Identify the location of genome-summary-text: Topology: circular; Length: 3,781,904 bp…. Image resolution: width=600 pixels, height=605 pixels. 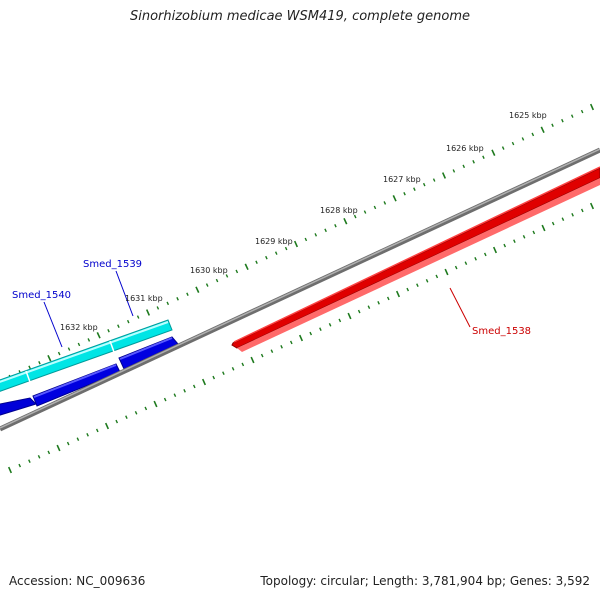
(425, 581).